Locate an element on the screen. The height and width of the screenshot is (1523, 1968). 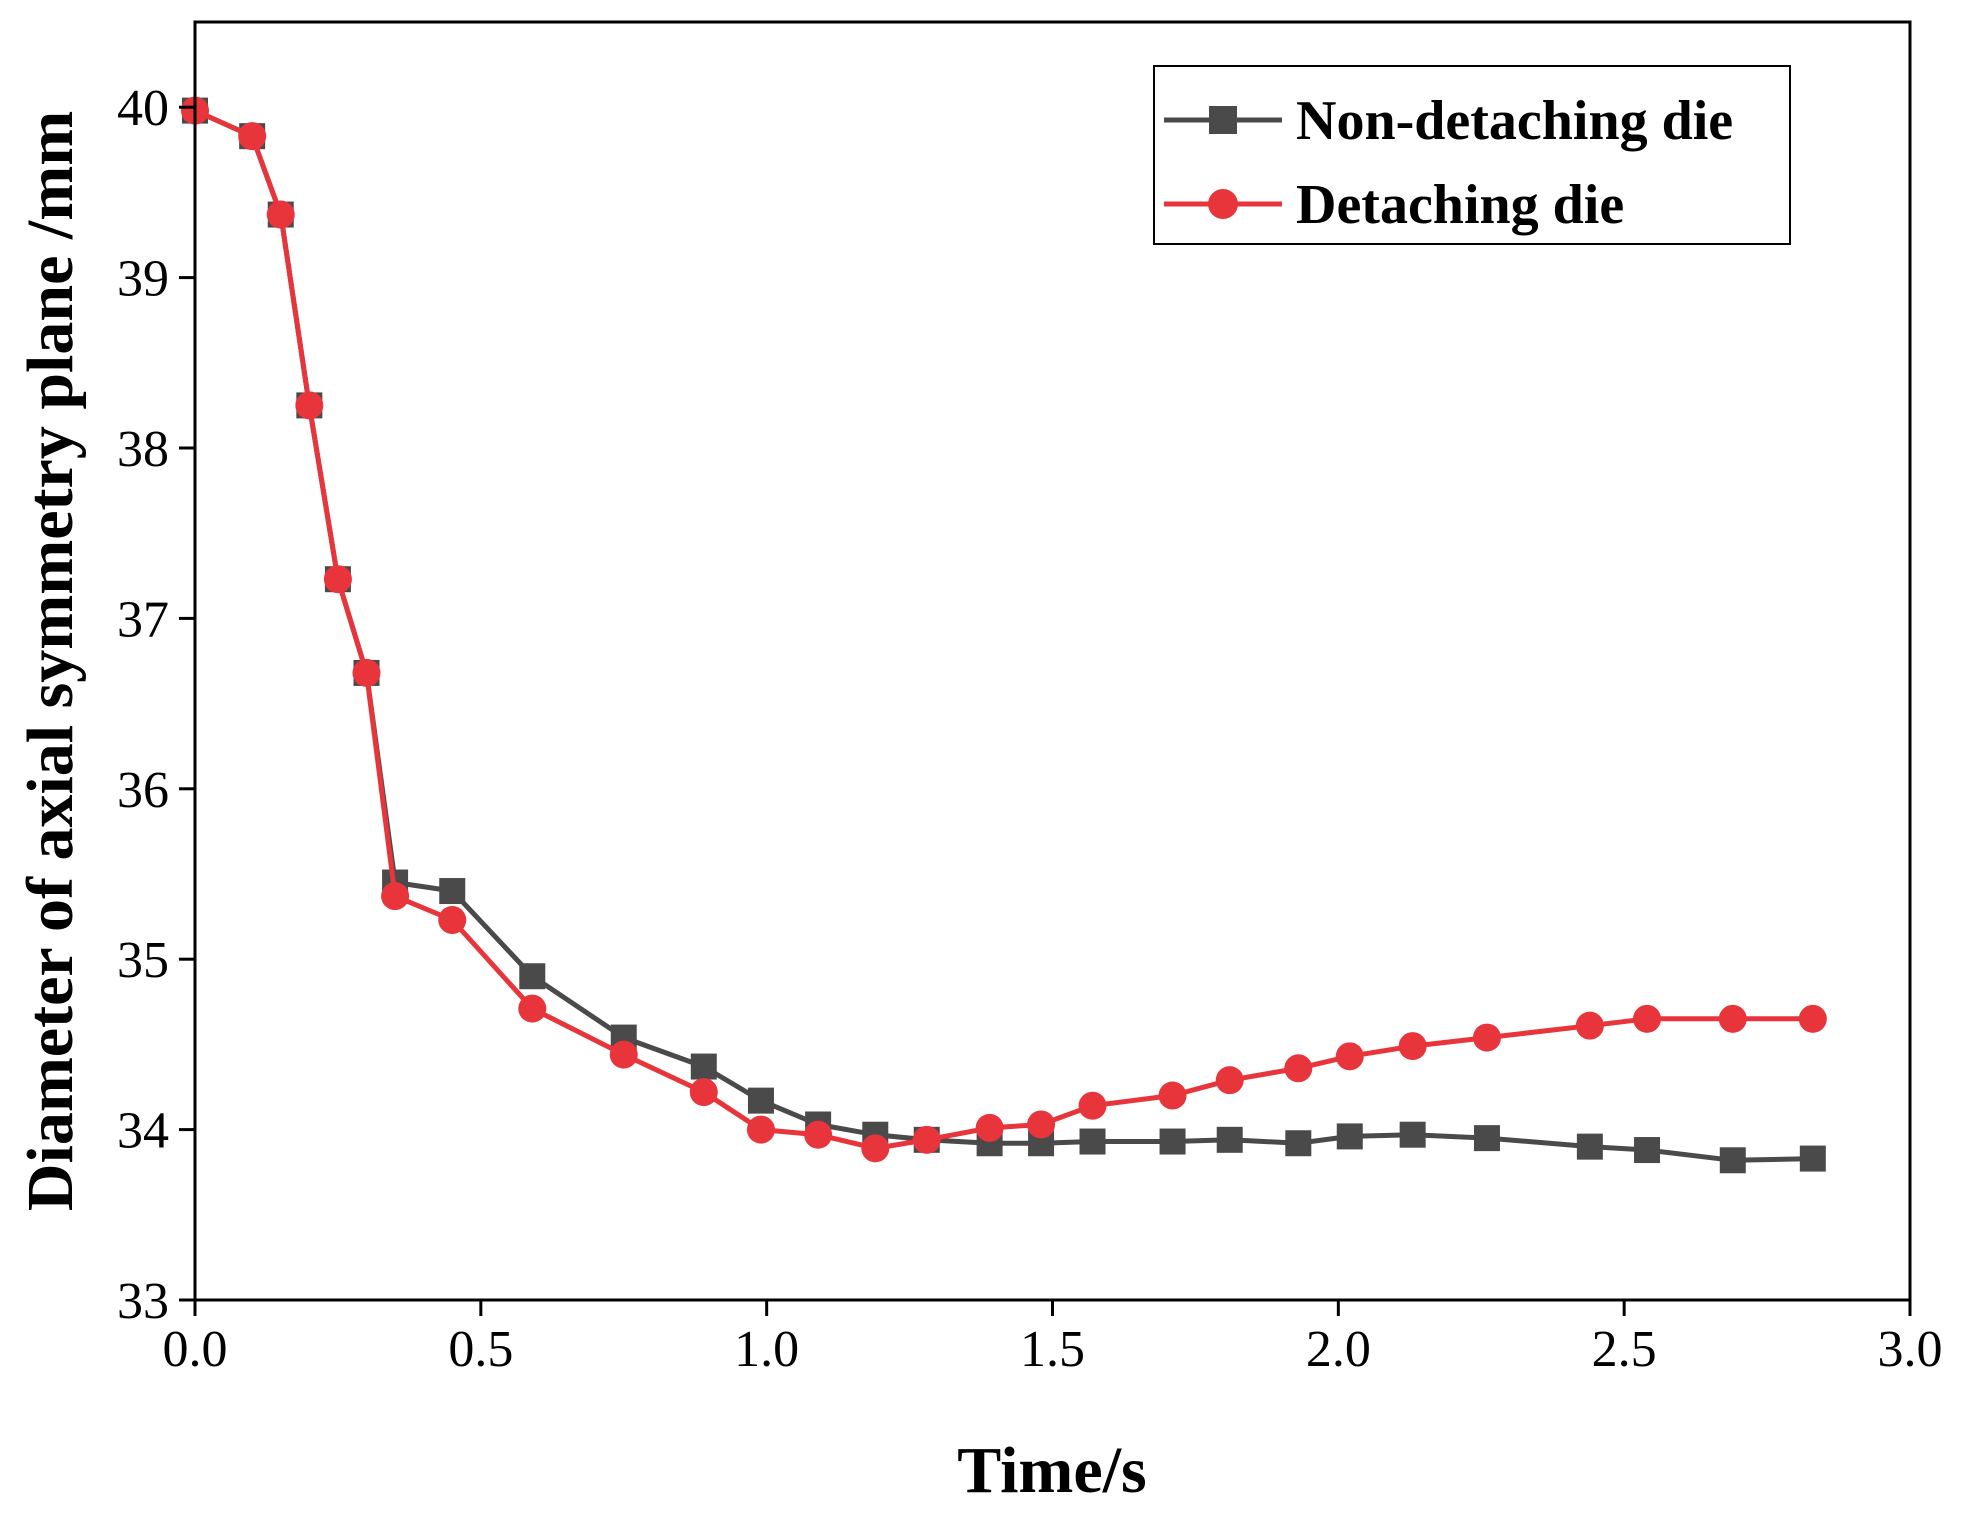
legend-label-non-detaching-die: Non-detaching die is located at coordinates (1514, 121).